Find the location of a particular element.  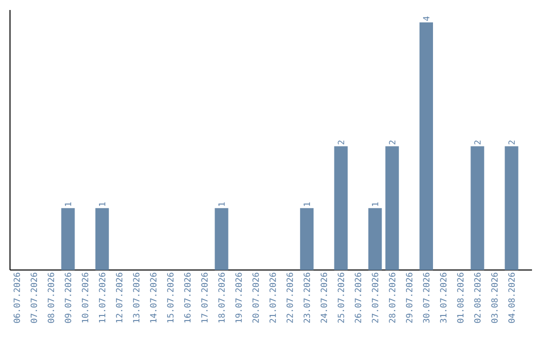

x-tick-label: 16.07.2026 is located at coordinates (187, 297).